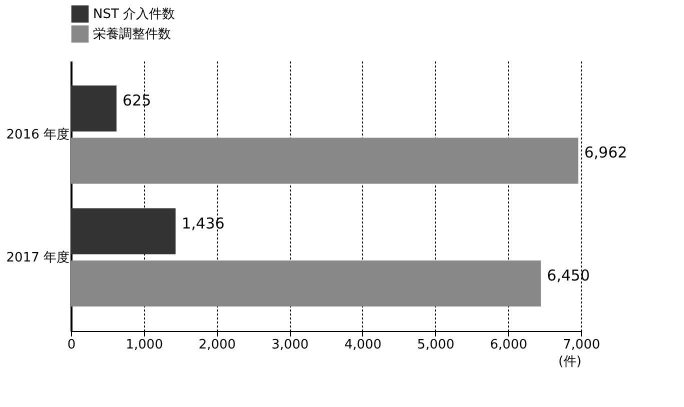 This screenshot has height=407, width=684. Describe the element at coordinates (606, 153) in the screenshot. I see `data-label: 6,962` at that location.